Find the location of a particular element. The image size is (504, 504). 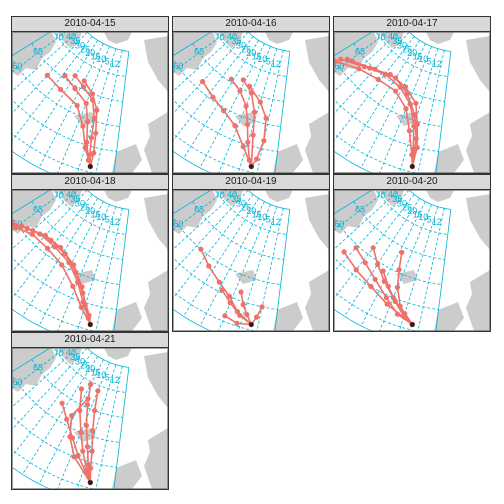

panel-date-strip: 2010-04-19 is located at coordinates (251, 182).